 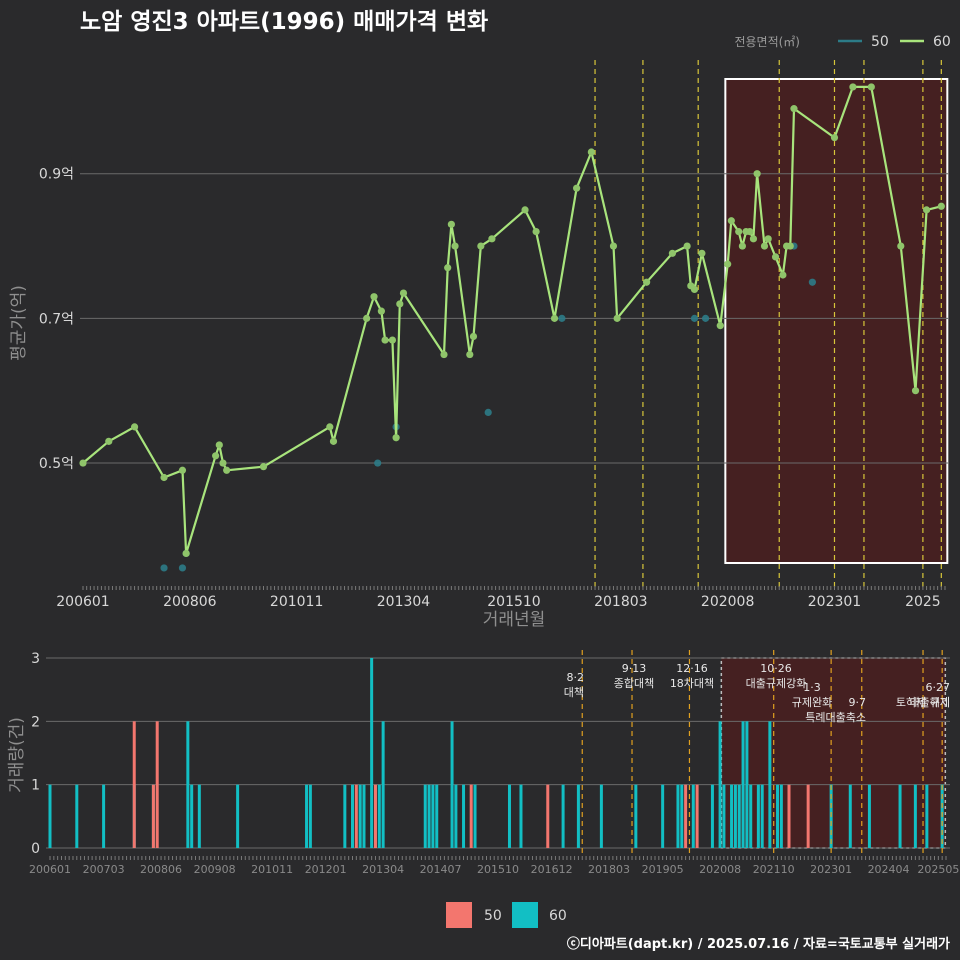 I want to click on volume-x-tick-label: 200601, so click(x=50, y=869).